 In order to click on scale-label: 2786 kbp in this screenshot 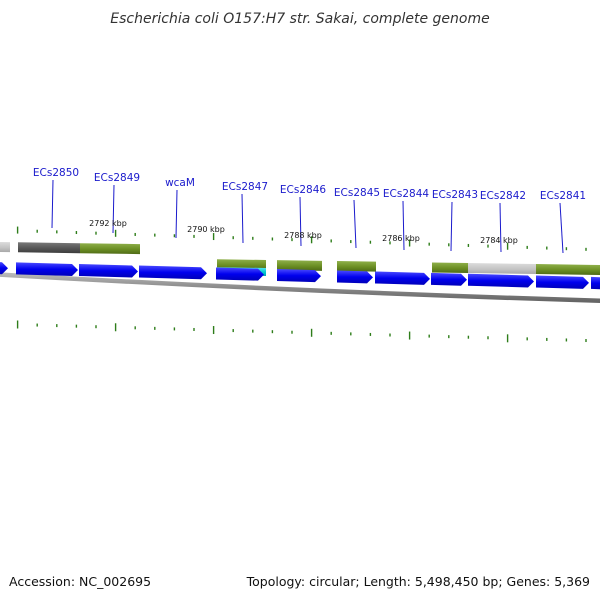, I will do `click(401, 238)`.